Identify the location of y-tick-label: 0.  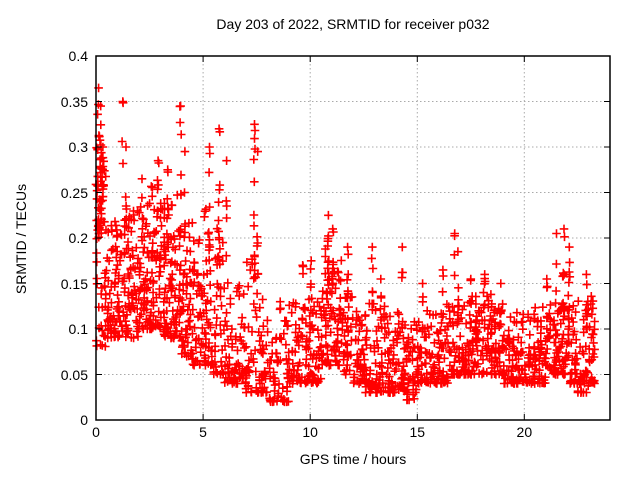
(84, 420).